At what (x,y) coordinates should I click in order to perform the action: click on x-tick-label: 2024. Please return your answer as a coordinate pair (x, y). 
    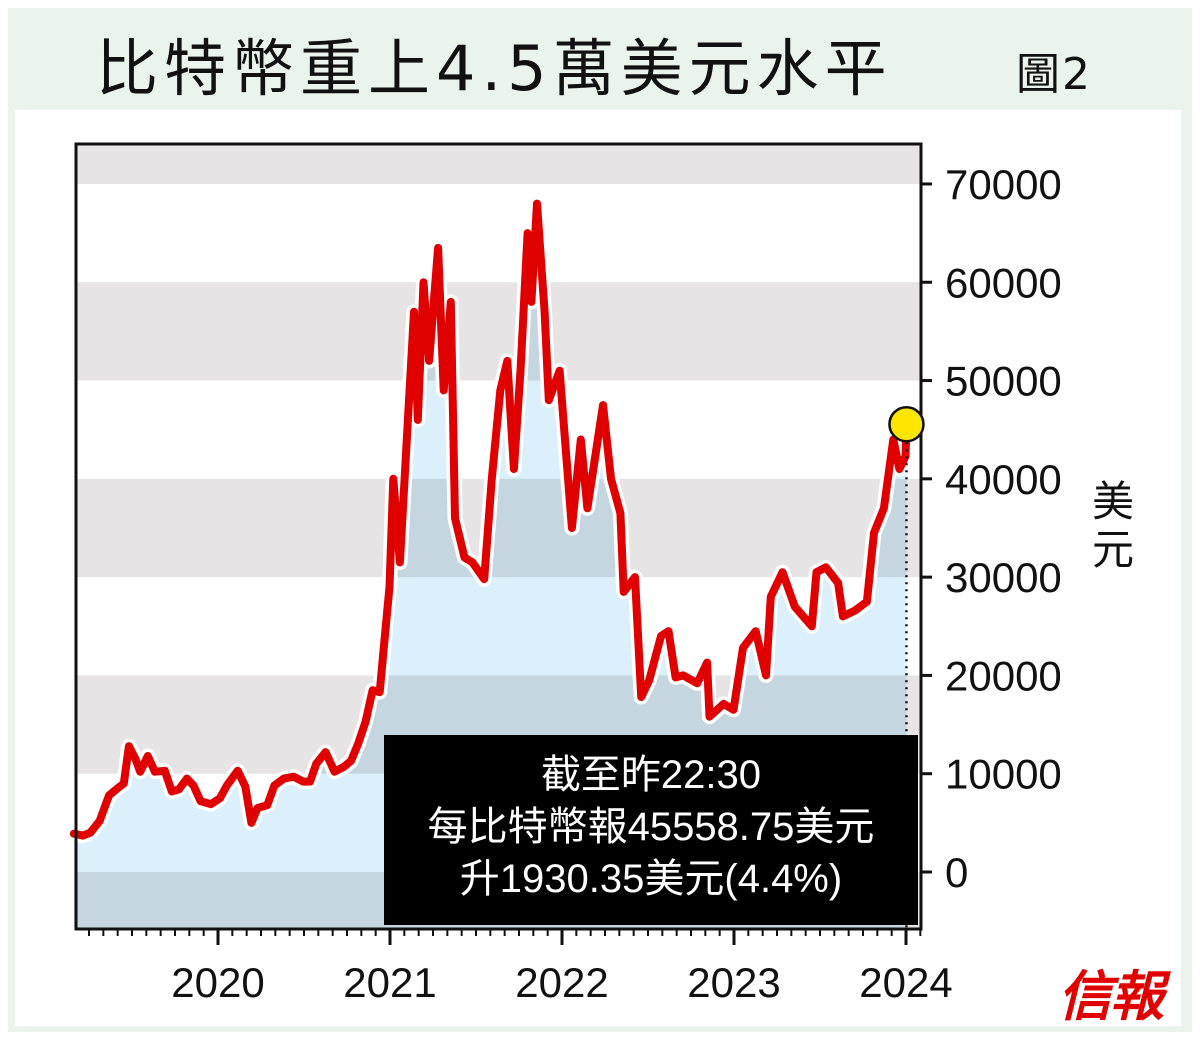
    Looking at the image, I should click on (905, 982).